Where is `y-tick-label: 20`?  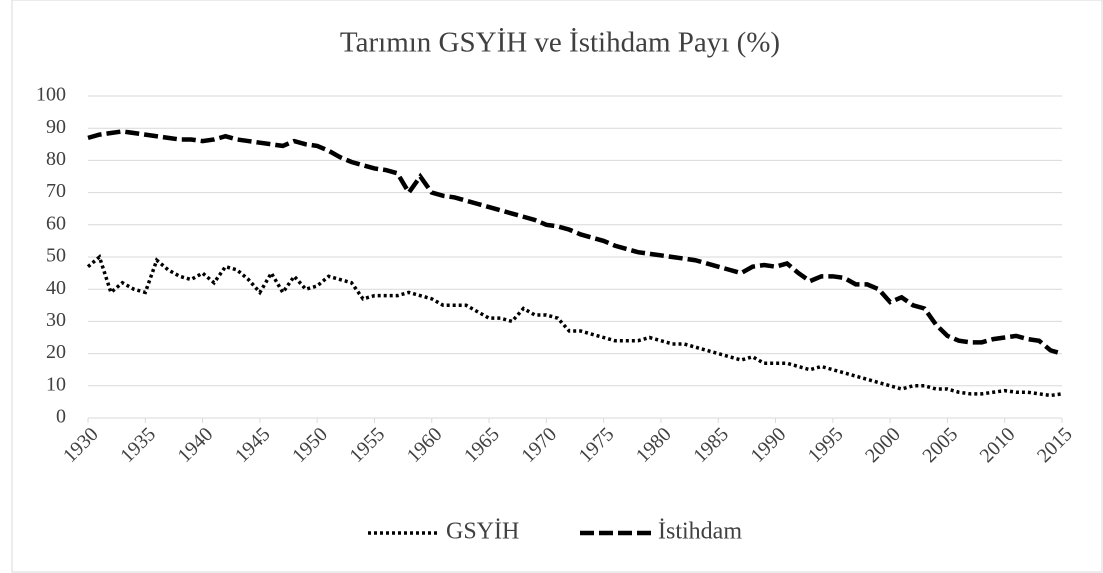 y-tick-label: 20 is located at coordinates (56, 352).